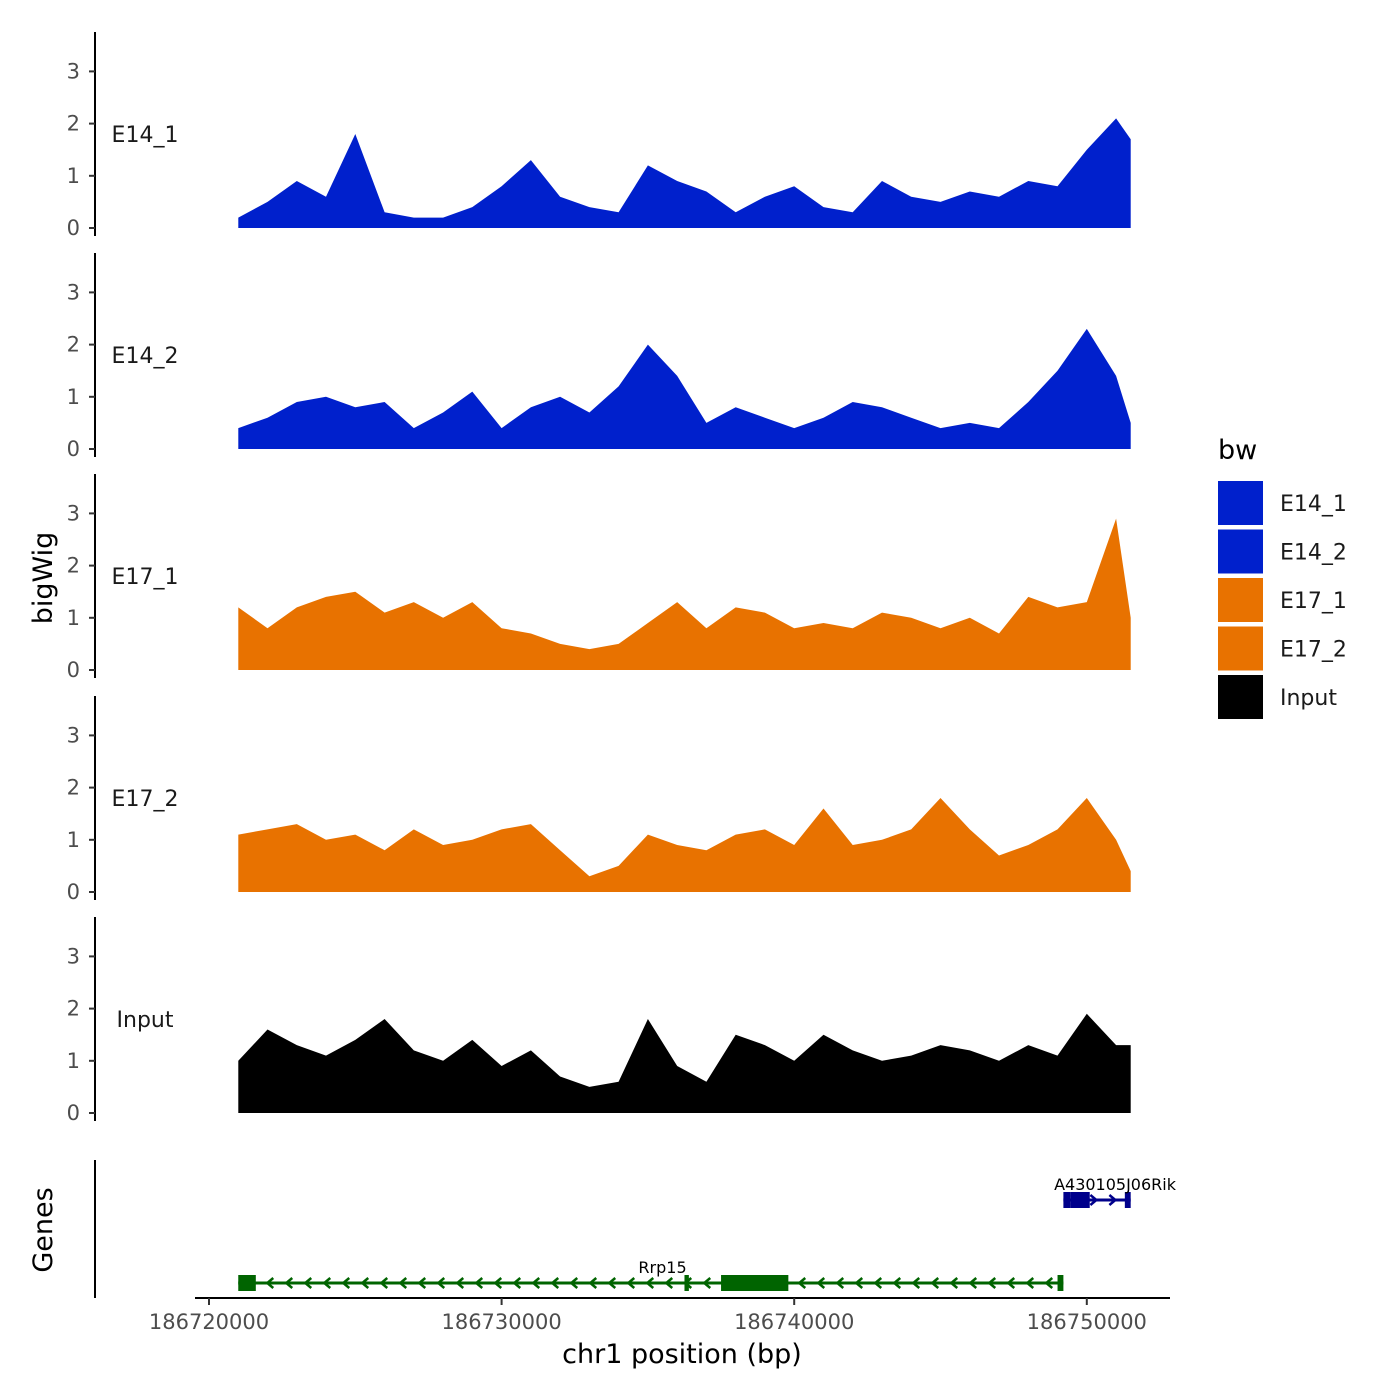 The image size is (1400, 1400). What do you see at coordinates (682, 1354) in the screenshot?
I see `x-axis-title: chr1 position (bp)` at bounding box center [682, 1354].